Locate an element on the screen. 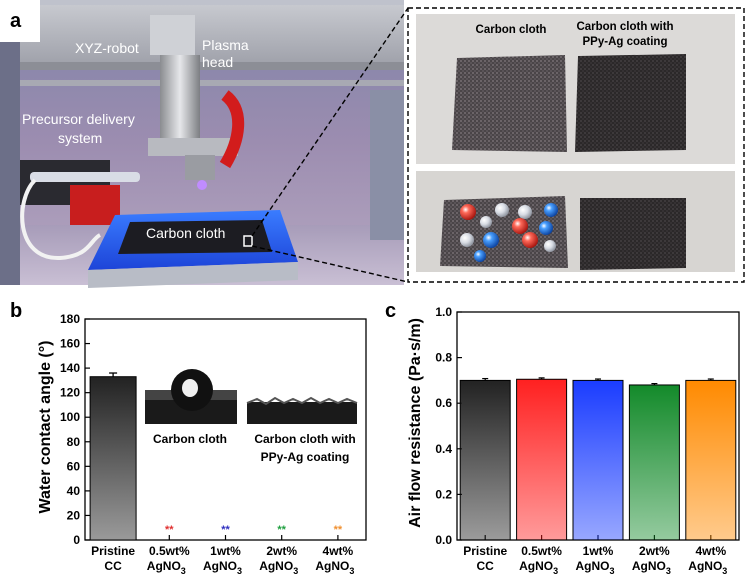 Image resolution: width=750 pixels, height=578 pixels. chart-b-y-tick-label: 80 is located at coordinates (74, 442).